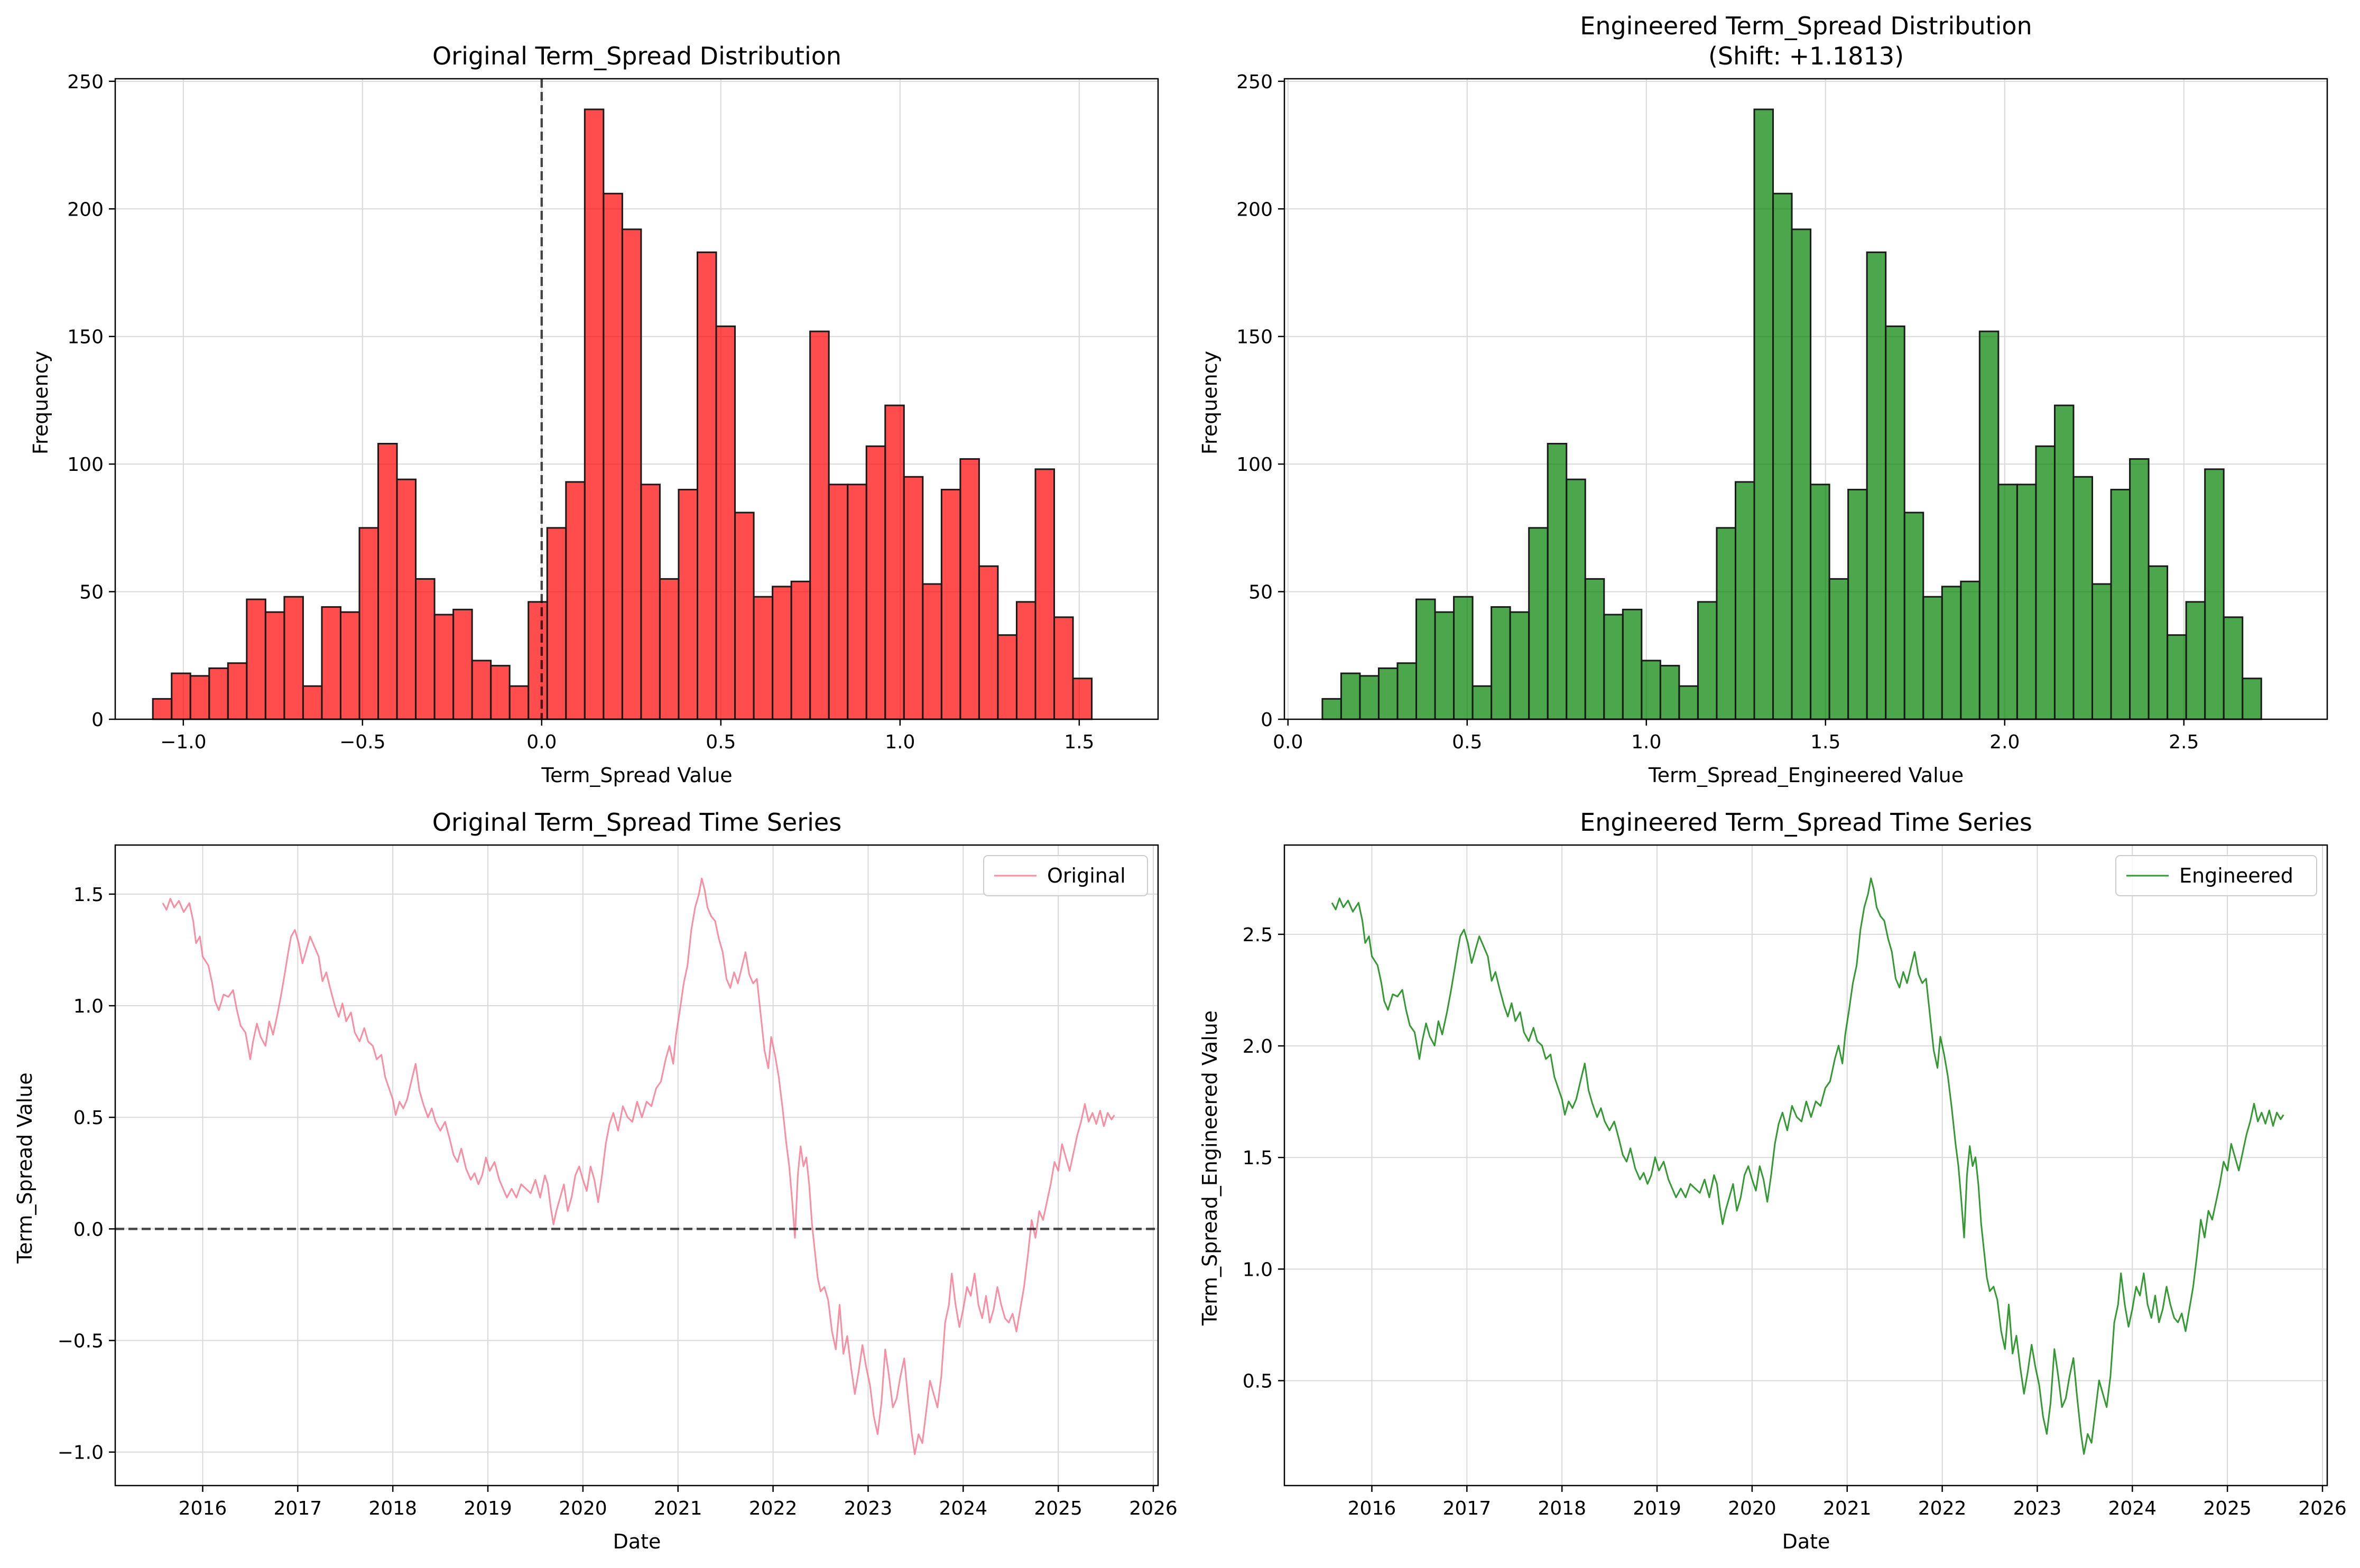  Describe the element at coordinates (636, 823) in the screenshot. I see `chart-title: Original Term_Spread Time Series` at that location.